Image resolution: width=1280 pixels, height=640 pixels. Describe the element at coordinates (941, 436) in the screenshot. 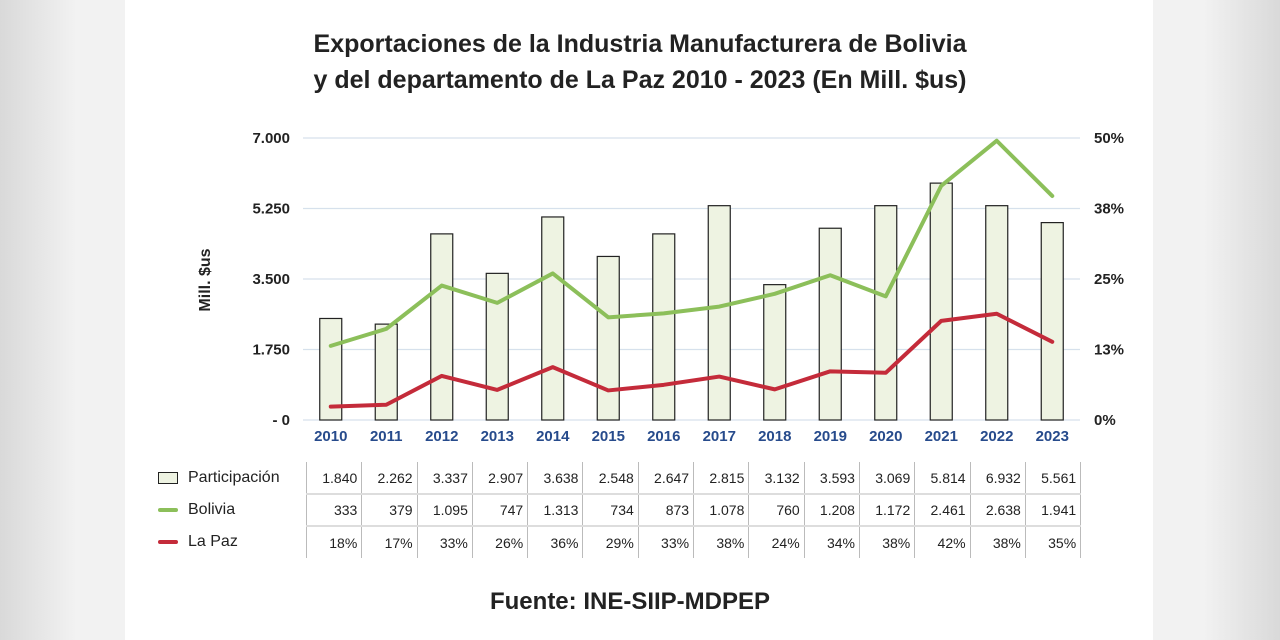

I see `x-tick-label: 2021` at that location.